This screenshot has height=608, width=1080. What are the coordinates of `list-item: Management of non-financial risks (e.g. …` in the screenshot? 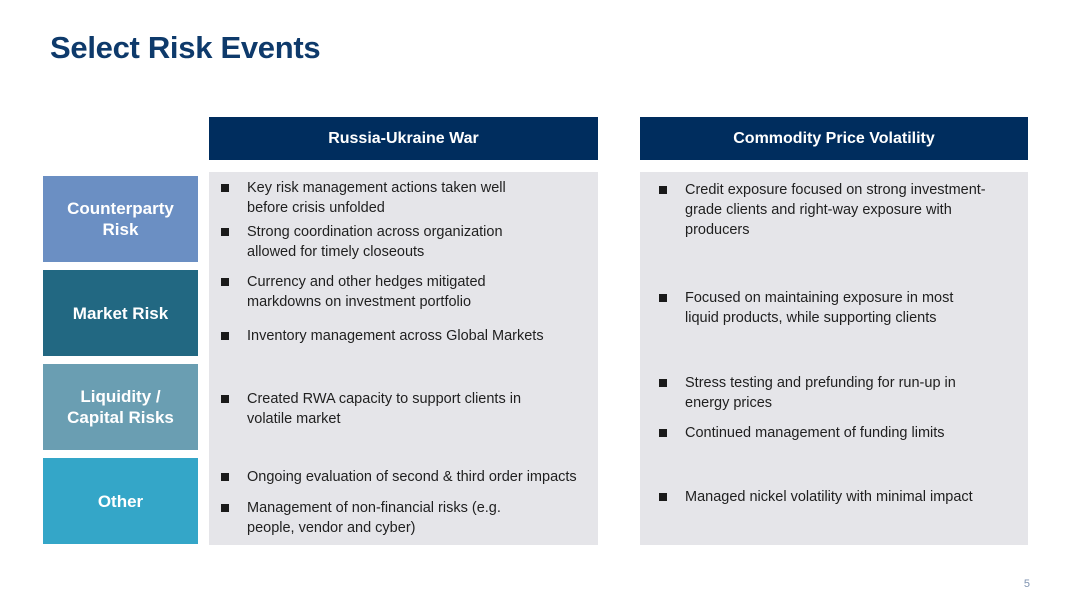 It's located at (381, 518).